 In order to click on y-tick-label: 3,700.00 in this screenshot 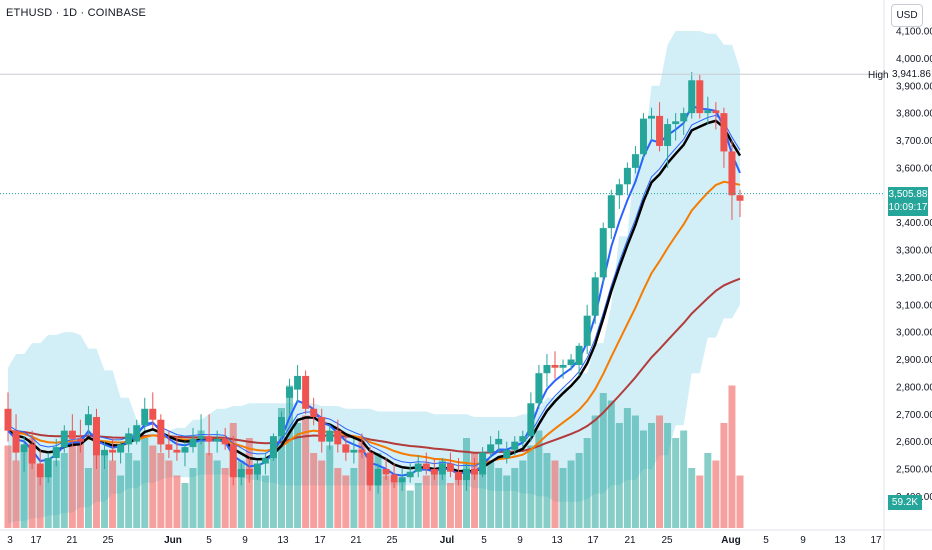, I will do `click(914, 141)`.